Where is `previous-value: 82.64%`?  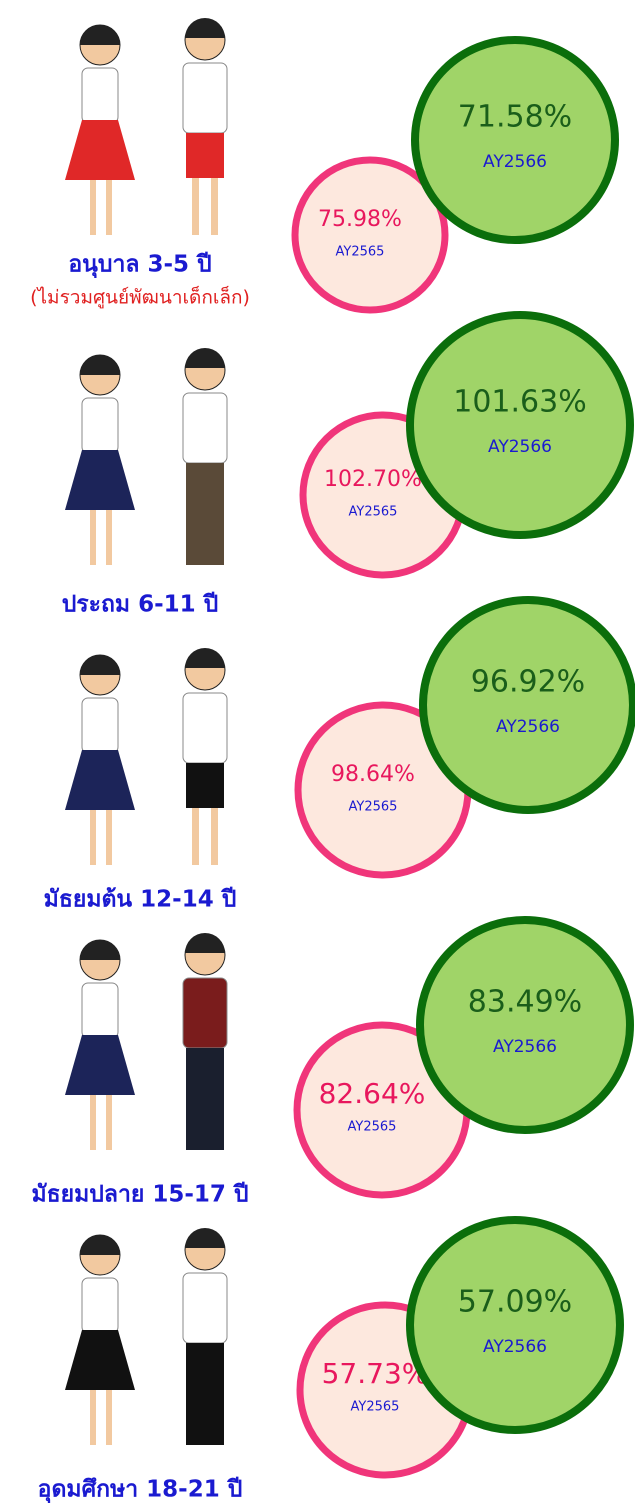
previous-value: 82.64% is located at coordinates (372, 1093).